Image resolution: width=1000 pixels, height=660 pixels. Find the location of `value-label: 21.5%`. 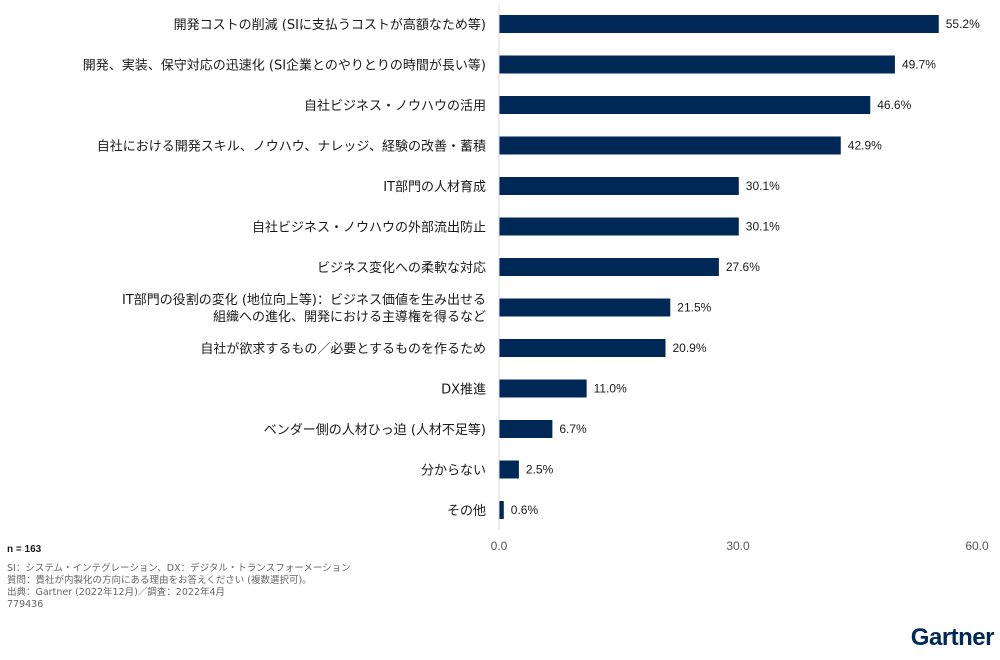

value-label: 21.5% is located at coordinates (694, 308).